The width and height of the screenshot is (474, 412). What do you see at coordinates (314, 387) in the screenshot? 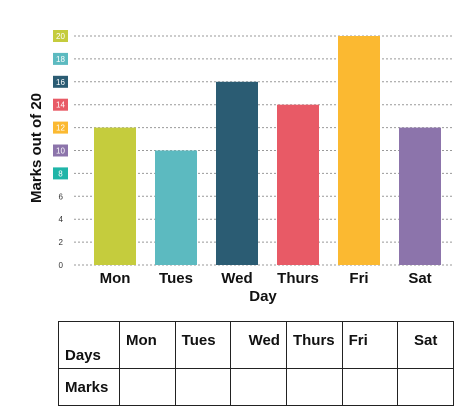
I see `marks-cell-thurs` at bounding box center [314, 387].